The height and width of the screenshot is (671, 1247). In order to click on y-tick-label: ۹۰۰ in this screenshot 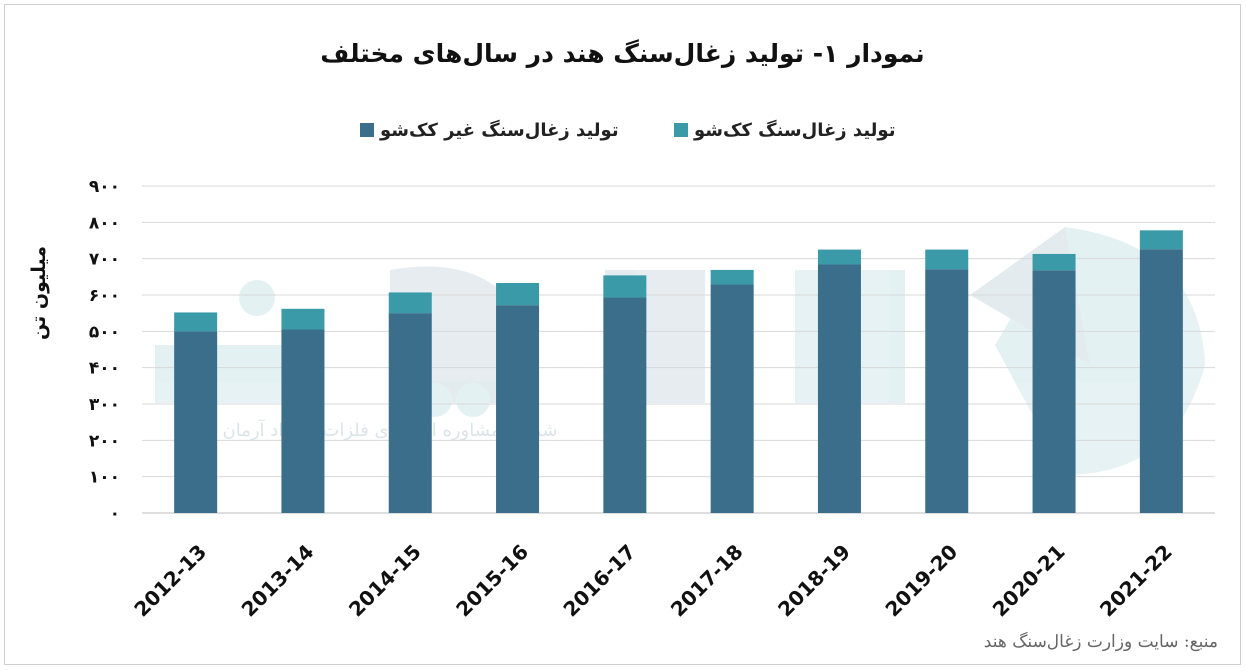, I will do `click(104, 187)`.